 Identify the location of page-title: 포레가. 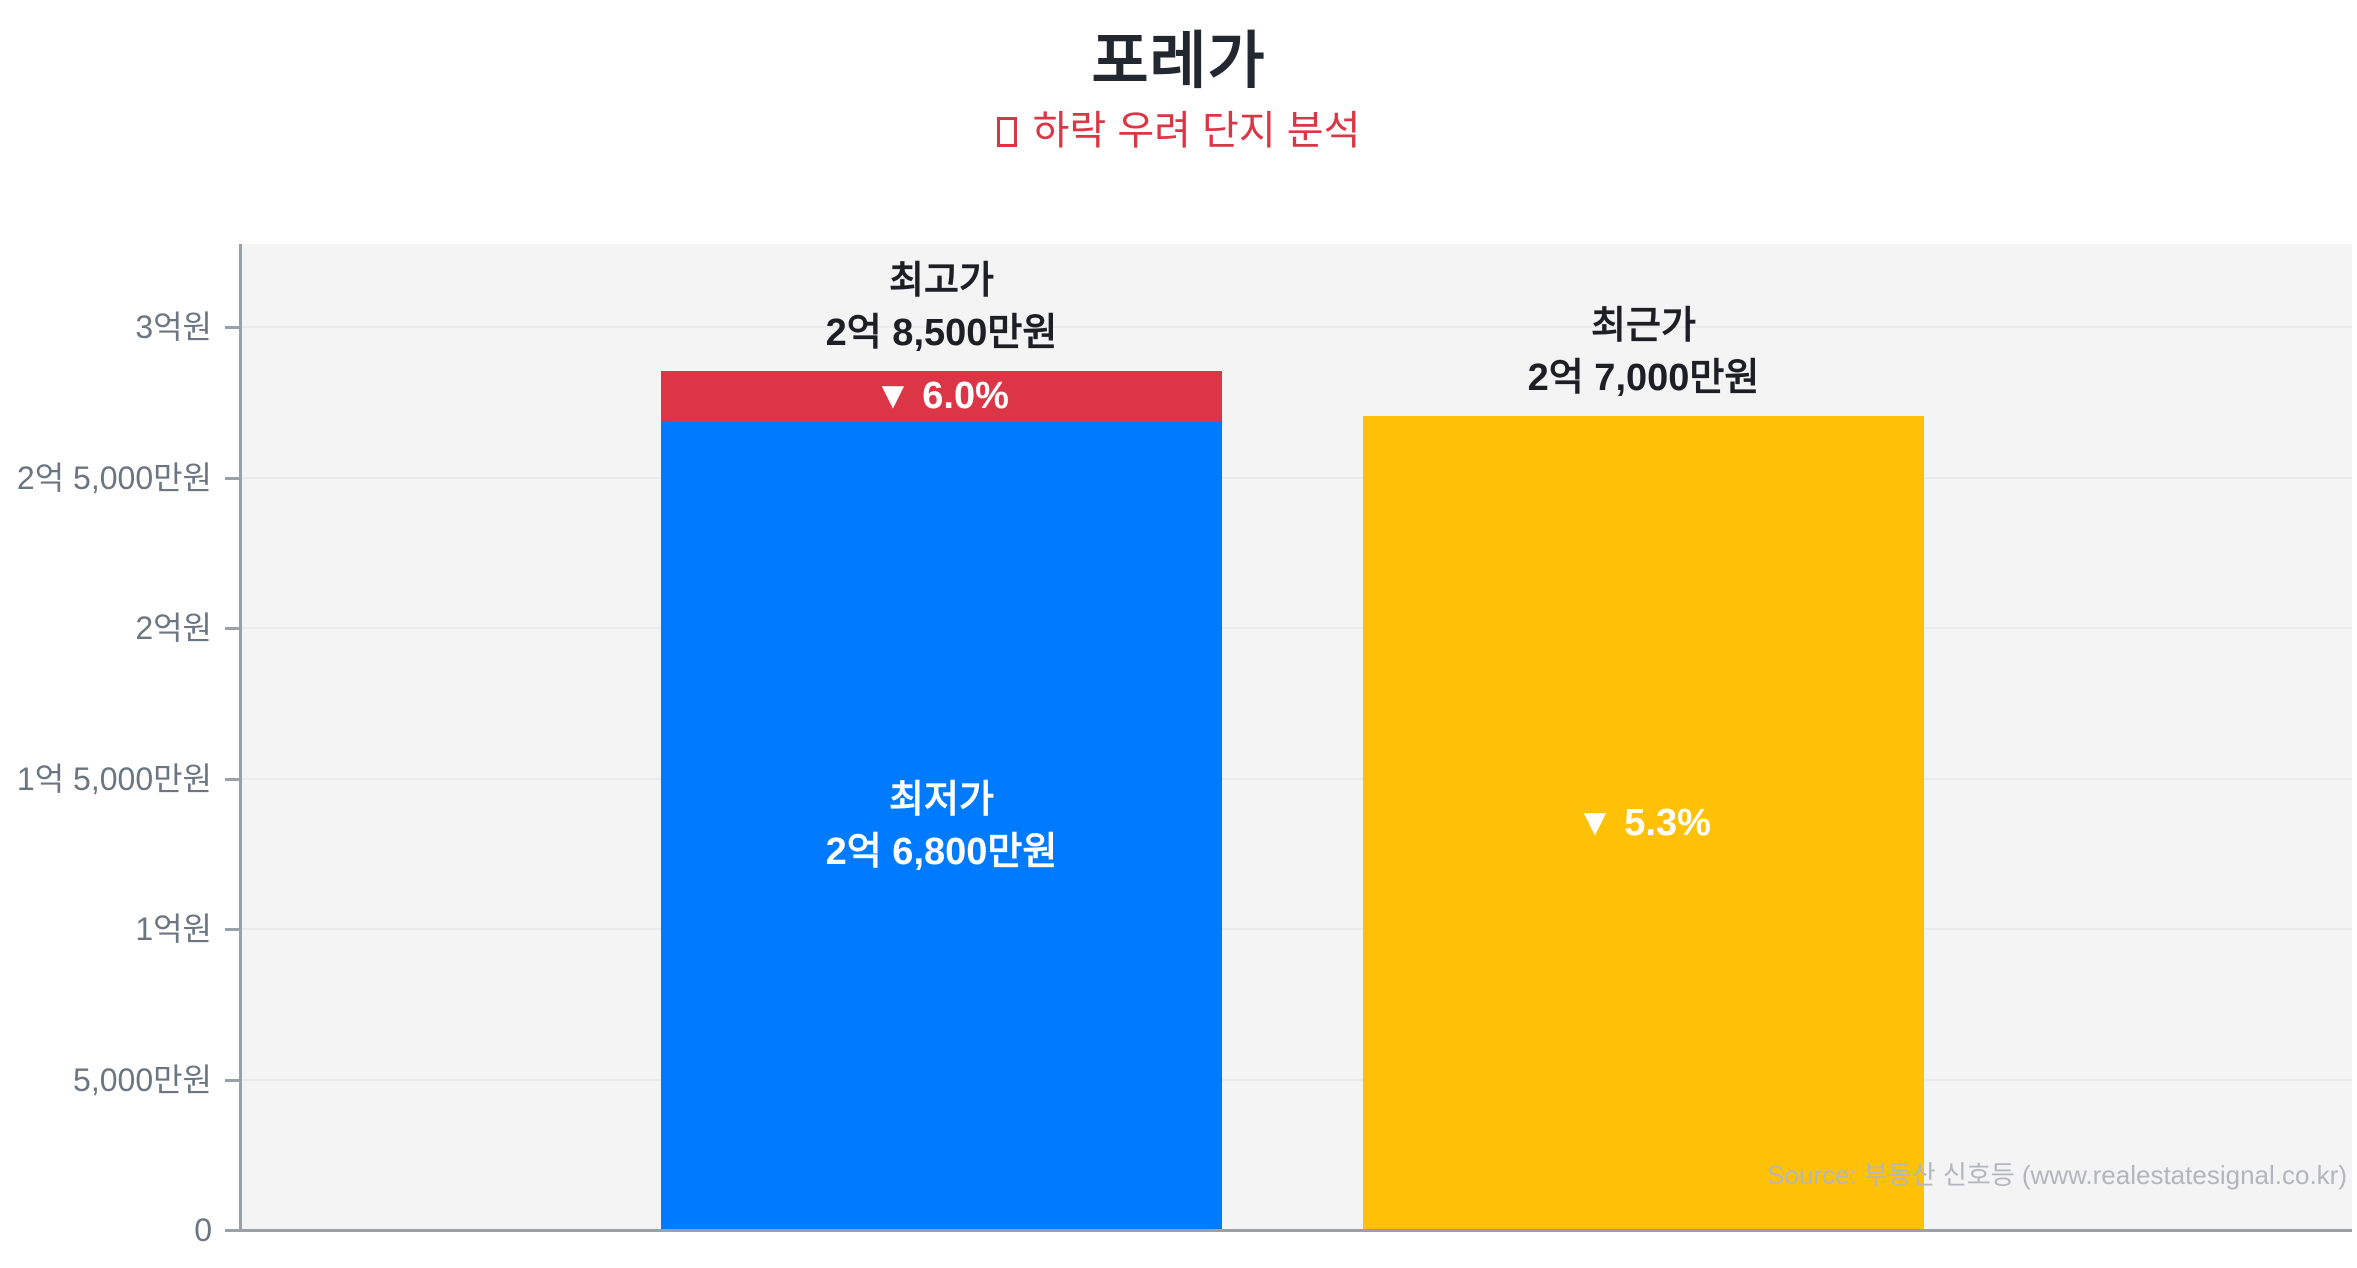
(1178, 61).